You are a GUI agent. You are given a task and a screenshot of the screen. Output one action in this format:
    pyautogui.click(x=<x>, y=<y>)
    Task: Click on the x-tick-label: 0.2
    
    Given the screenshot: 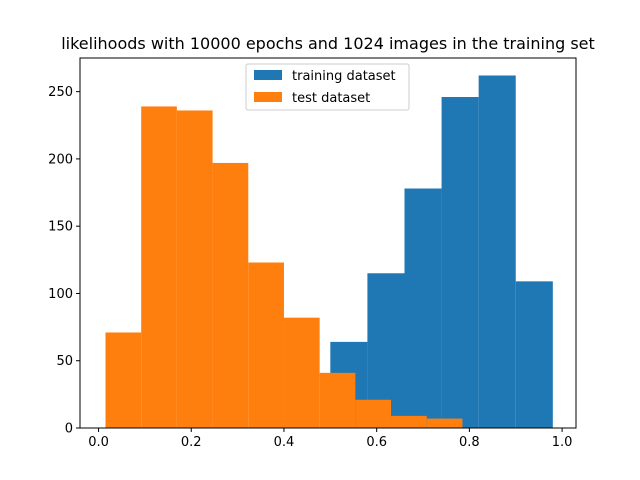 What is the action you would take?
    pyautogui.click(x=191, y=442)
    